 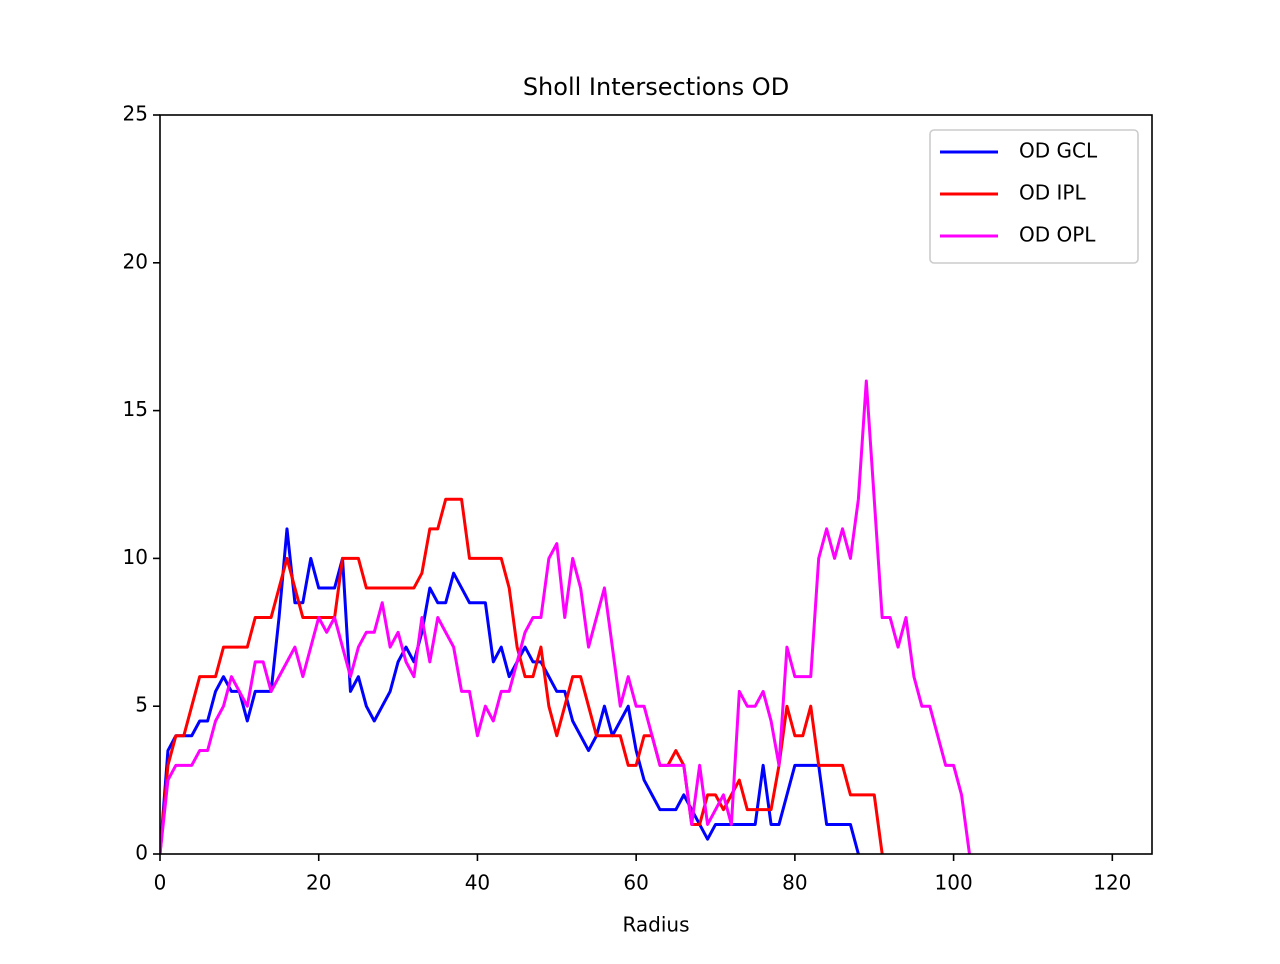 What do you see at coordinates (477, 883) in the screenshot?
I see `x-tick-label: 40` at bounding box center [477, 883].